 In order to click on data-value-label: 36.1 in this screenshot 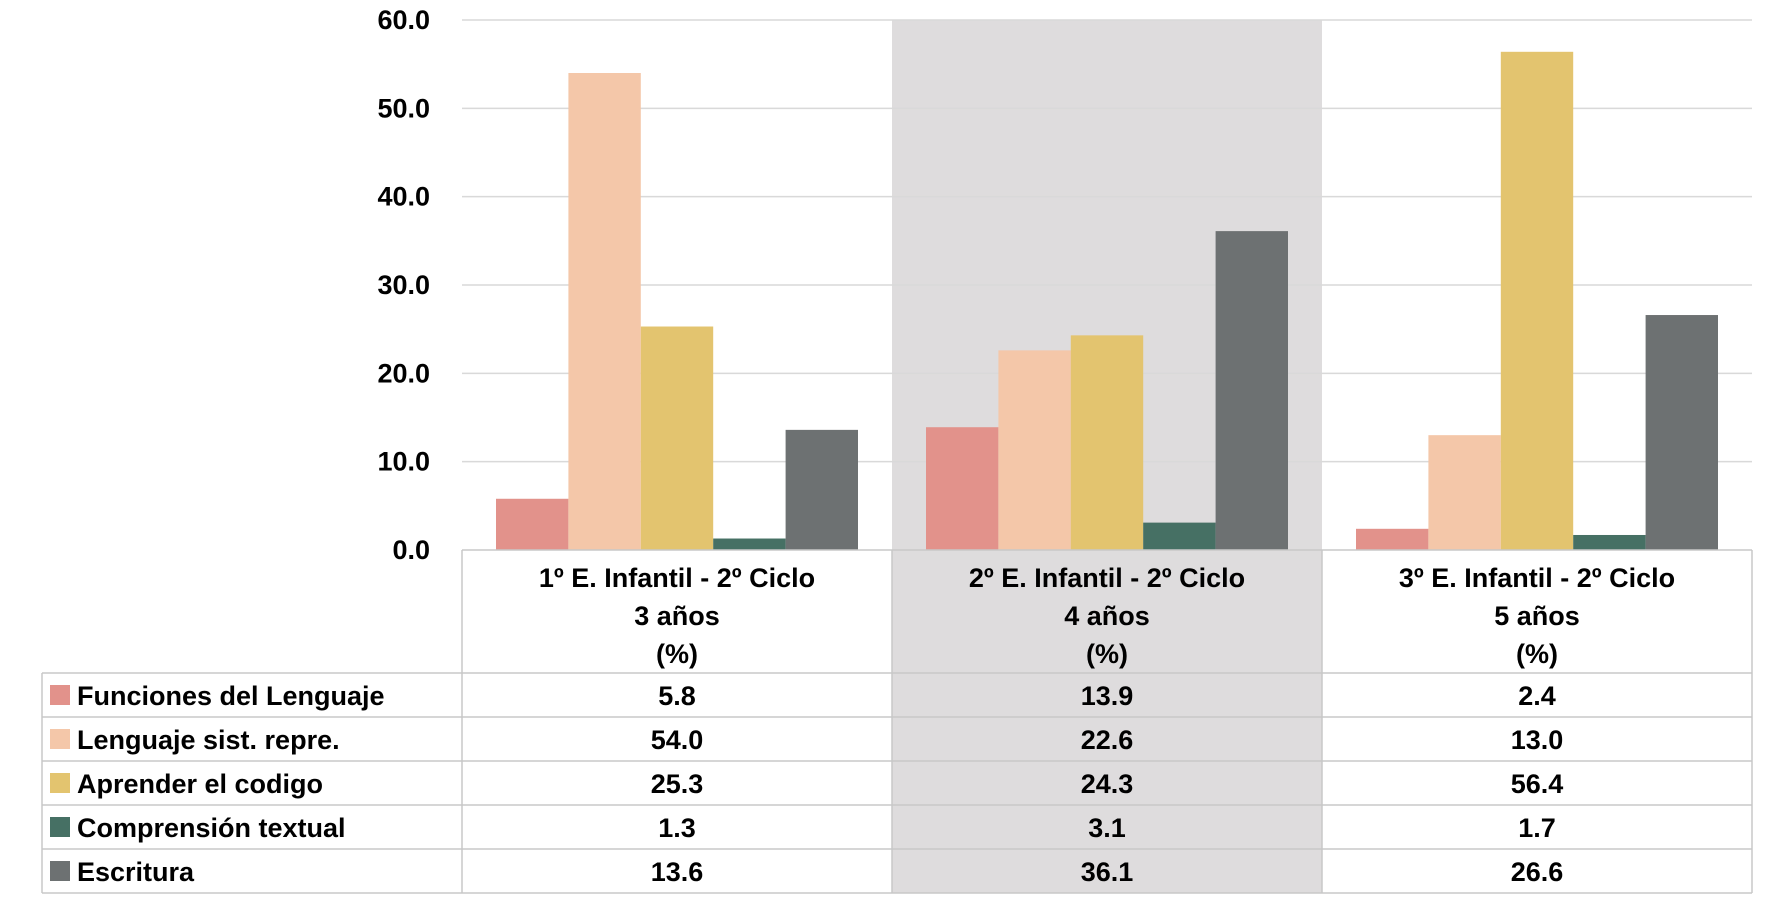, I will do `click(1107, 872)`.